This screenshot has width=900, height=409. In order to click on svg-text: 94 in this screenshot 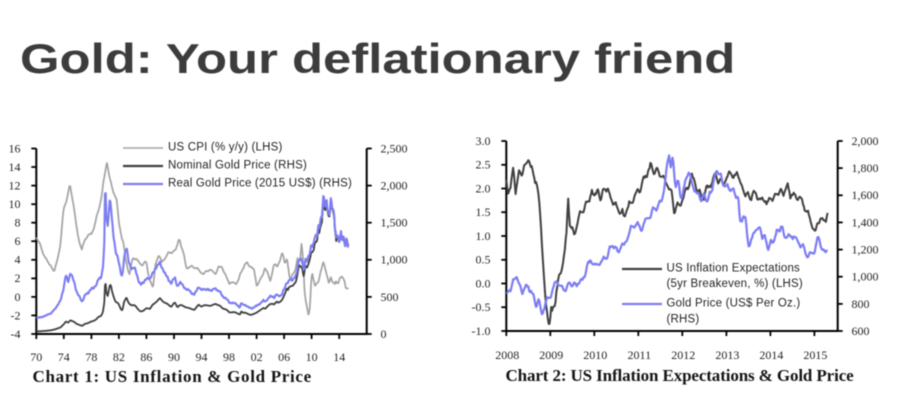, I will do `click(202, 357)`.